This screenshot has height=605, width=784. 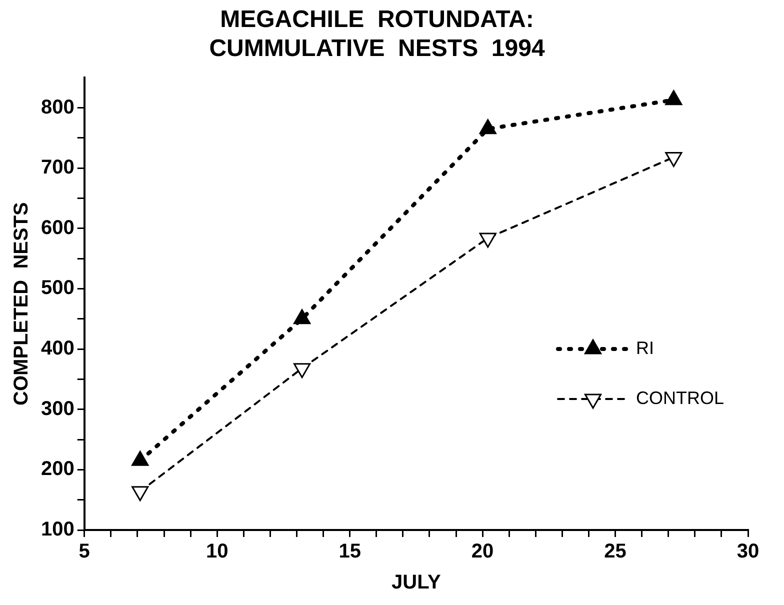 What do you see at coordinates (482, 551) in the screenshot?
I see `x-tick-label: 20` at bounding box center [482, 551].